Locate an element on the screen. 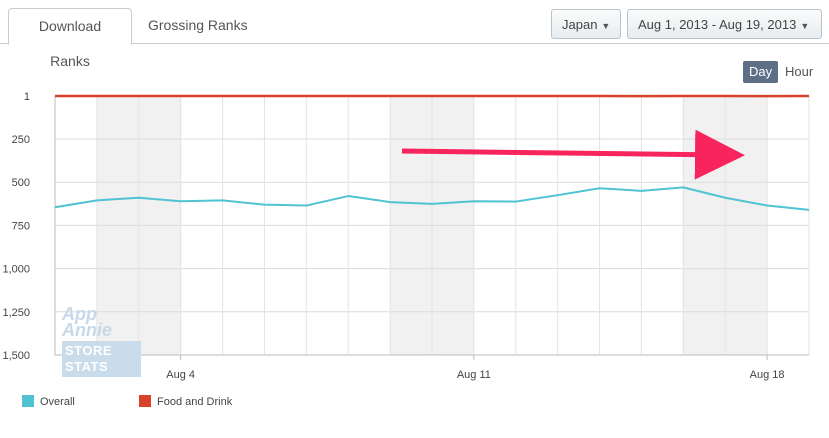 Image resolution: width=829 pixels, height=438 pixels. tab-divider is located at coordinates (414, 43).